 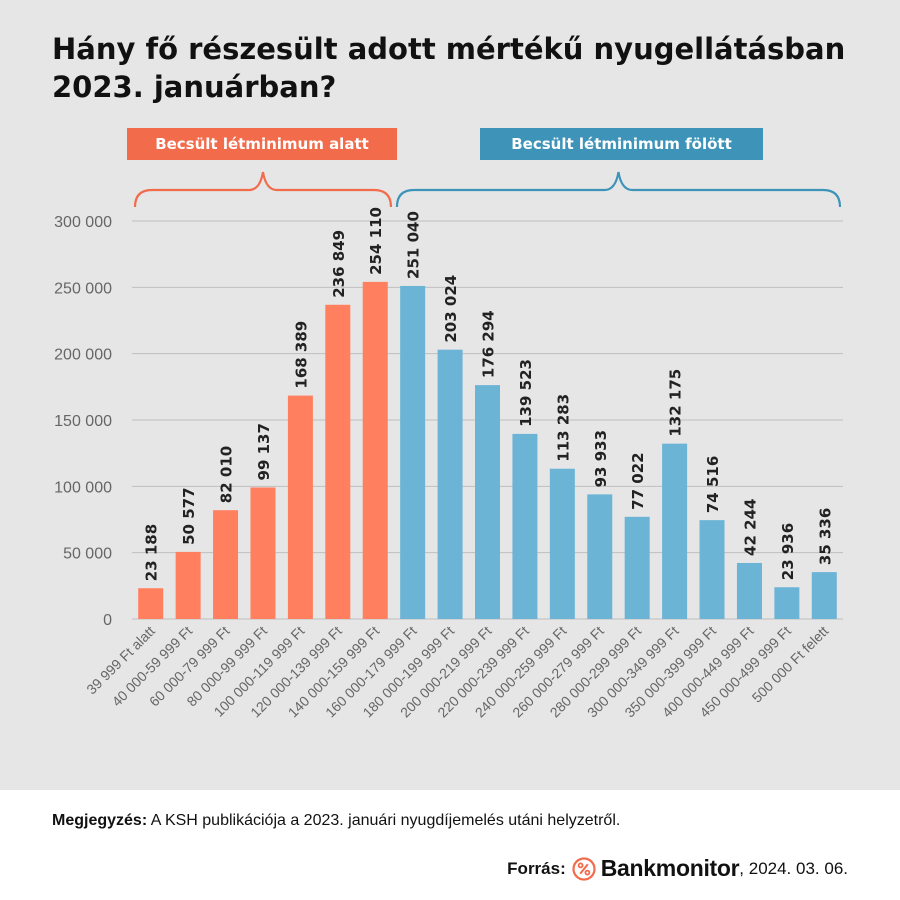 I want to click on bar-value-label: 99 137, so click(x=264, y=451).